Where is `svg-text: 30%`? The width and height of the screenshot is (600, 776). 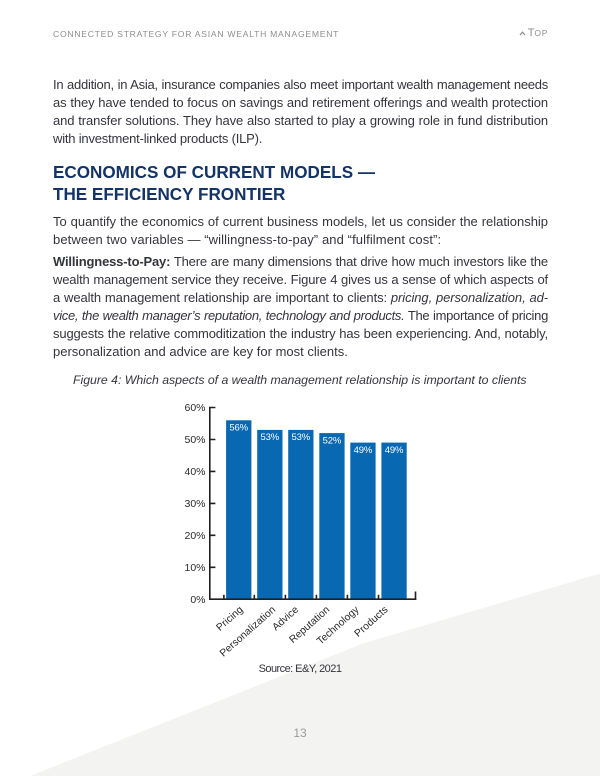
svg-text: 30% is located at coordinates (194, 504).